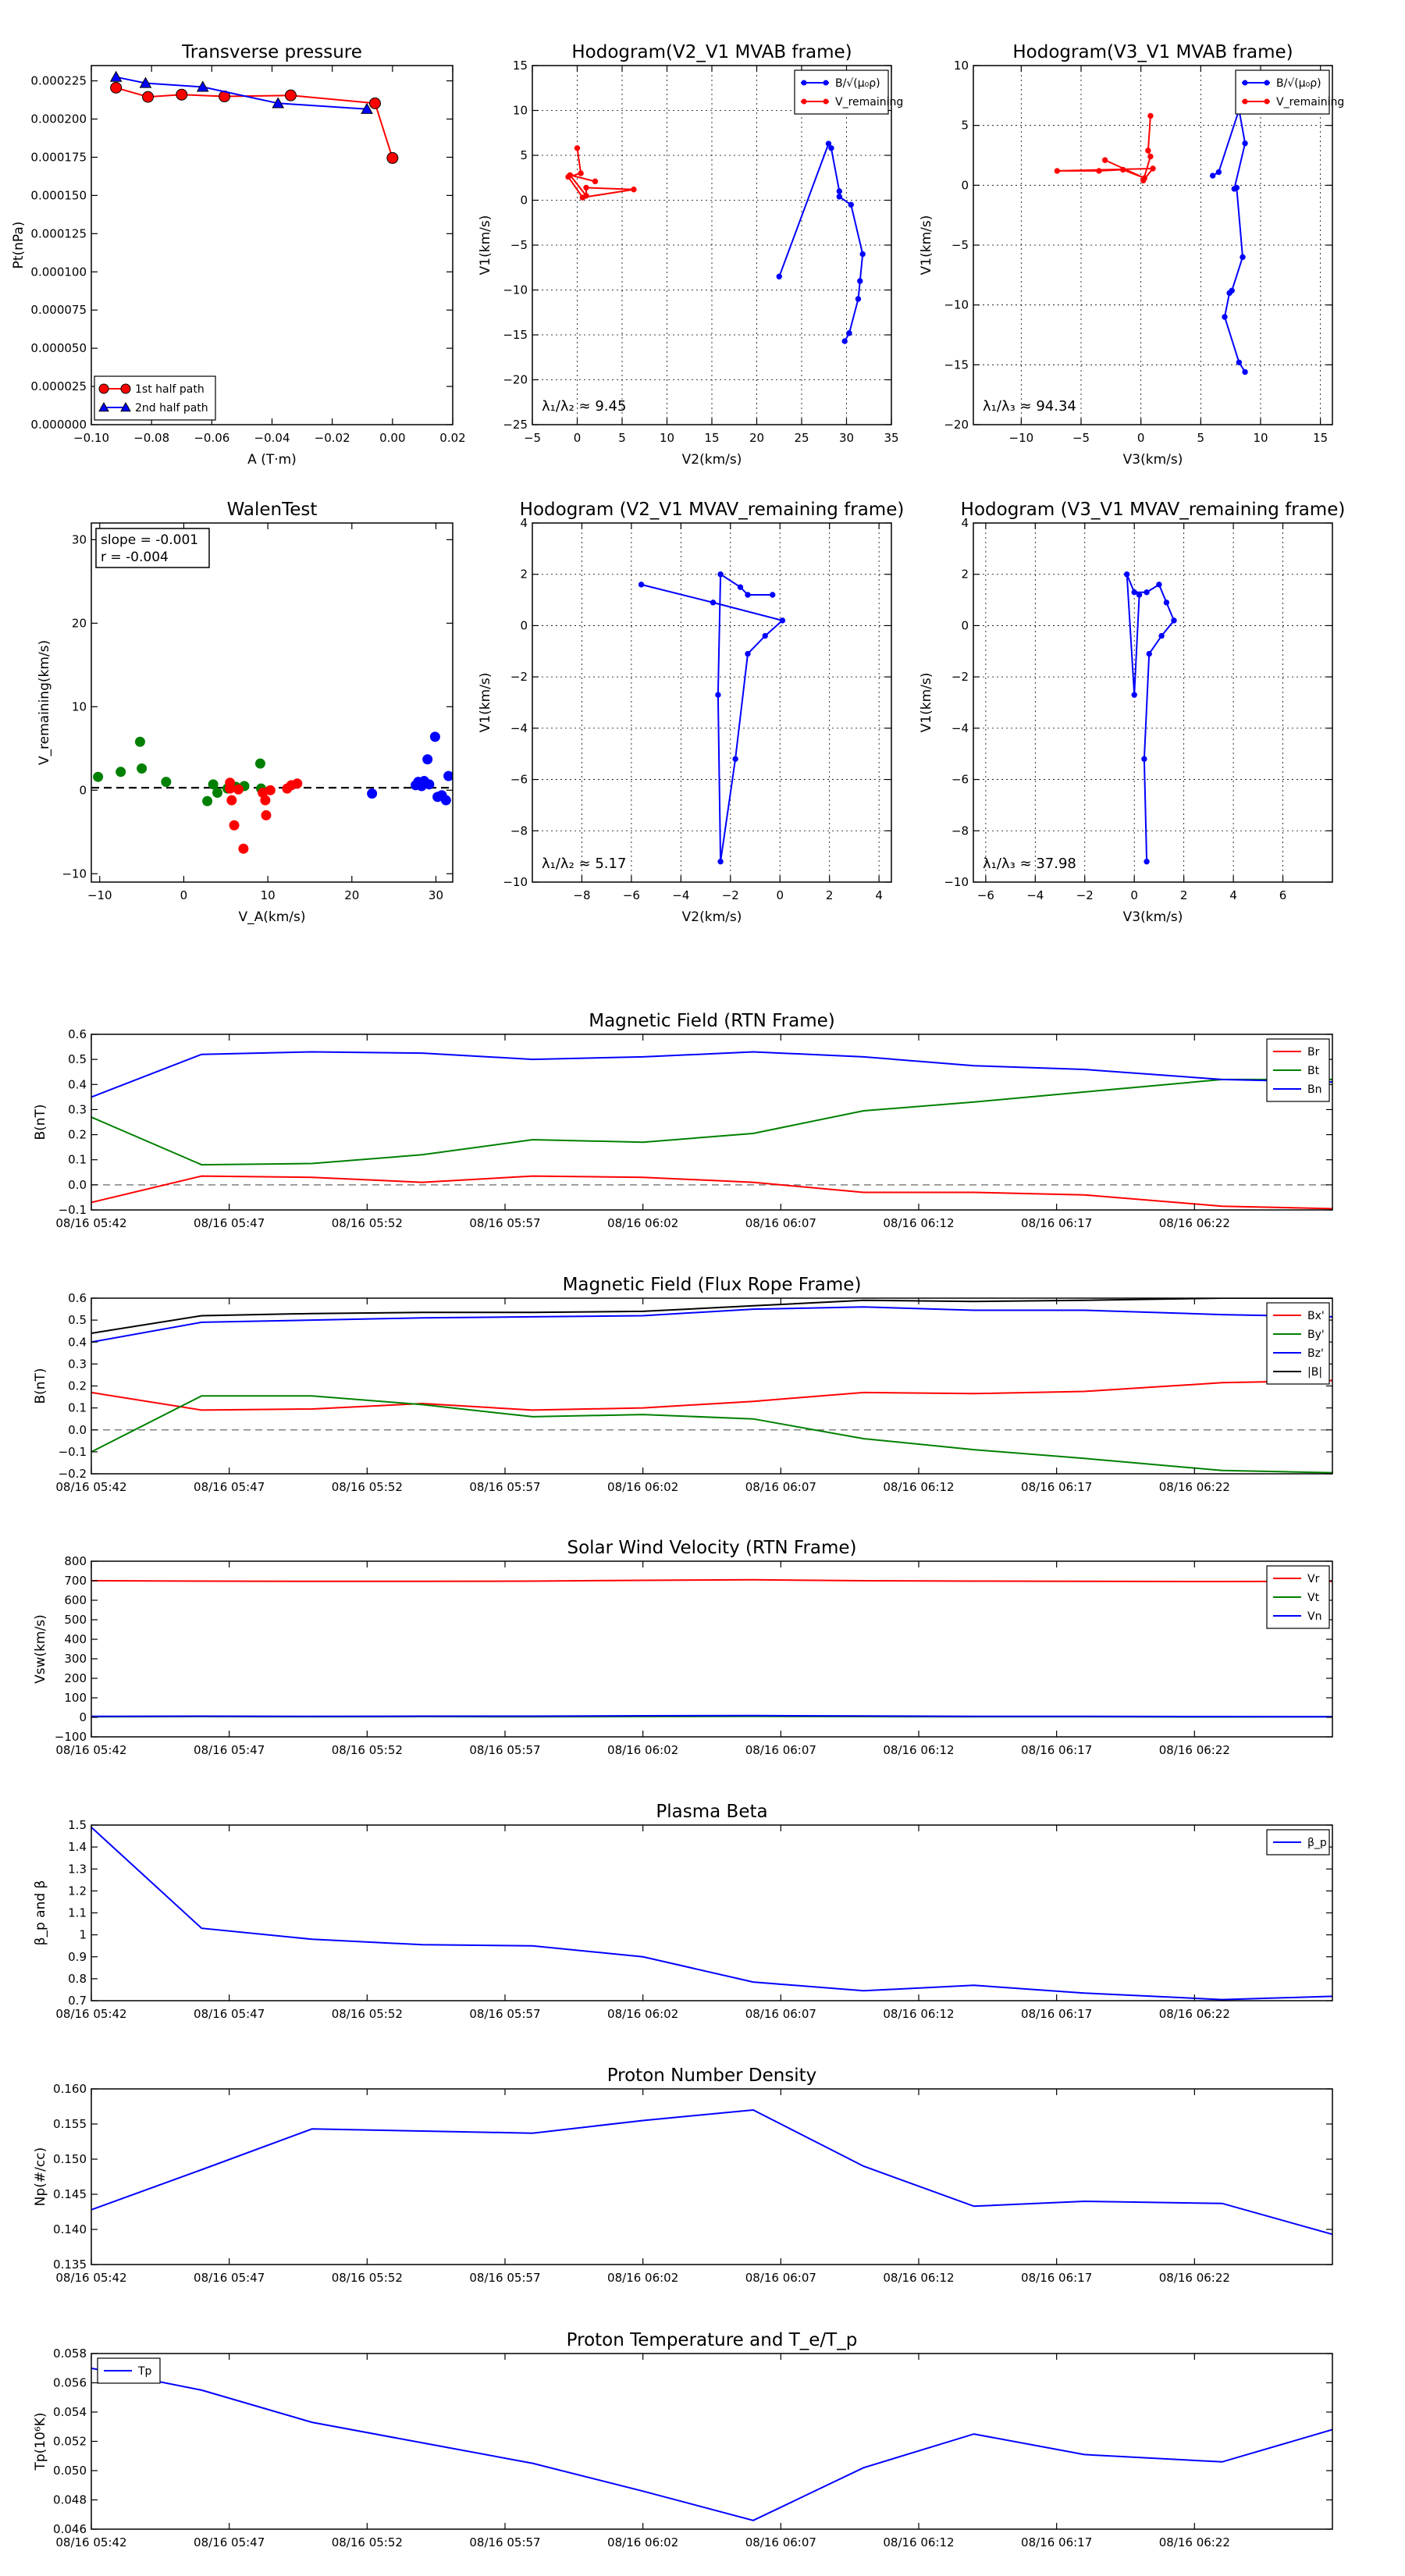 This screenshot has height=2576, width=1405. I want to click on x-tick-label: 30, so click(436, 895).